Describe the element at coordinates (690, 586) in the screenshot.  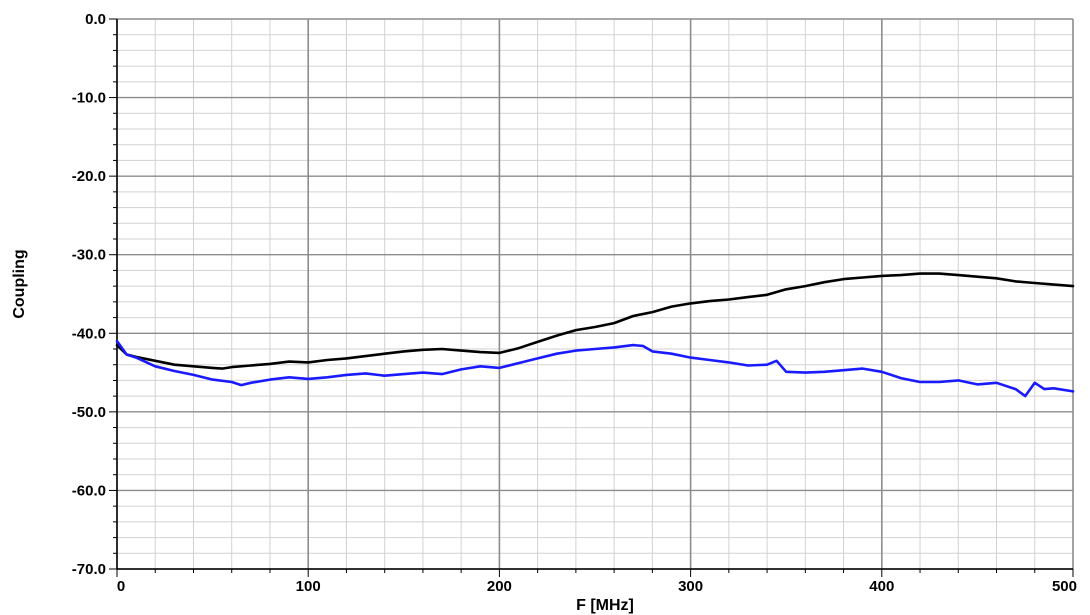
I see `x-tick-label: 300` at that location.